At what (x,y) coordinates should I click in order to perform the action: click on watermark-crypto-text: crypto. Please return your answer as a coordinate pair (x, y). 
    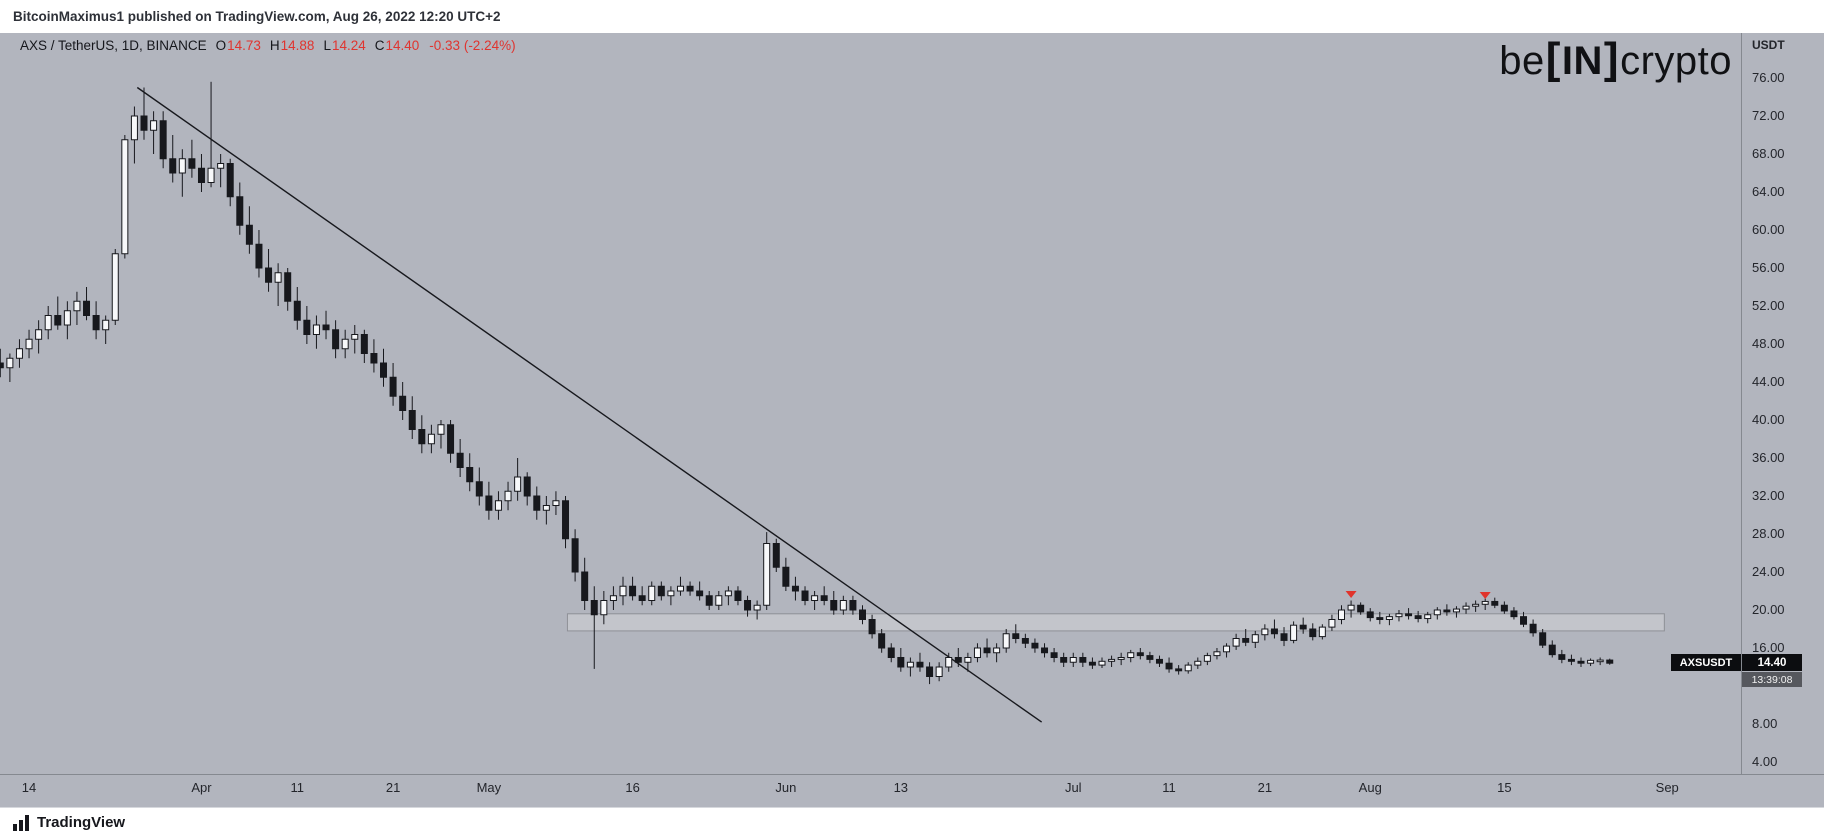
    Looking at the image, I should click on (1676, 60).